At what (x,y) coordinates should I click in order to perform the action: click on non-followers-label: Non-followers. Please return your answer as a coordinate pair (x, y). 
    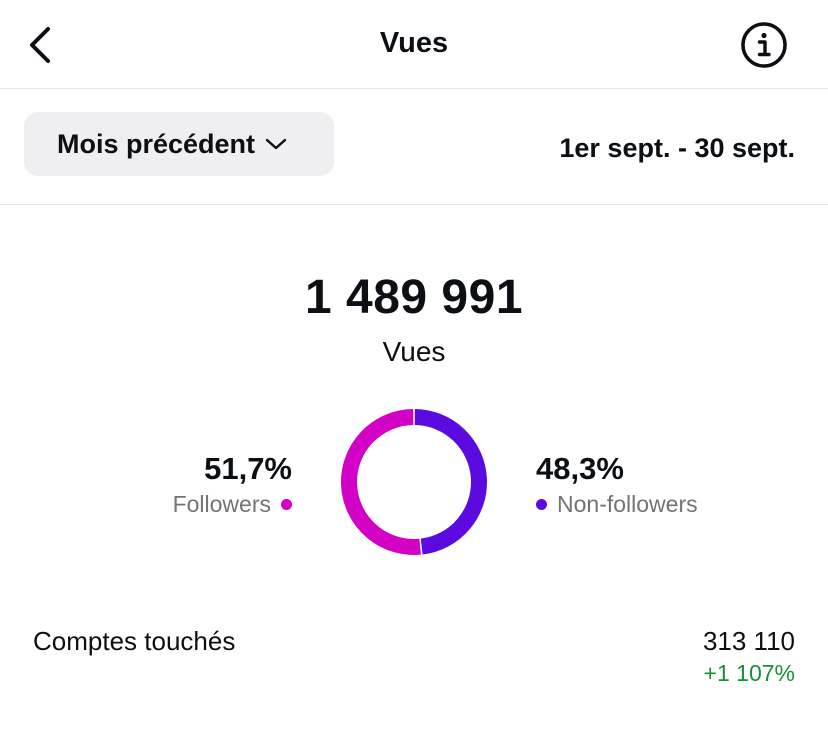
    Looking at the image, I should click on (627, 504).